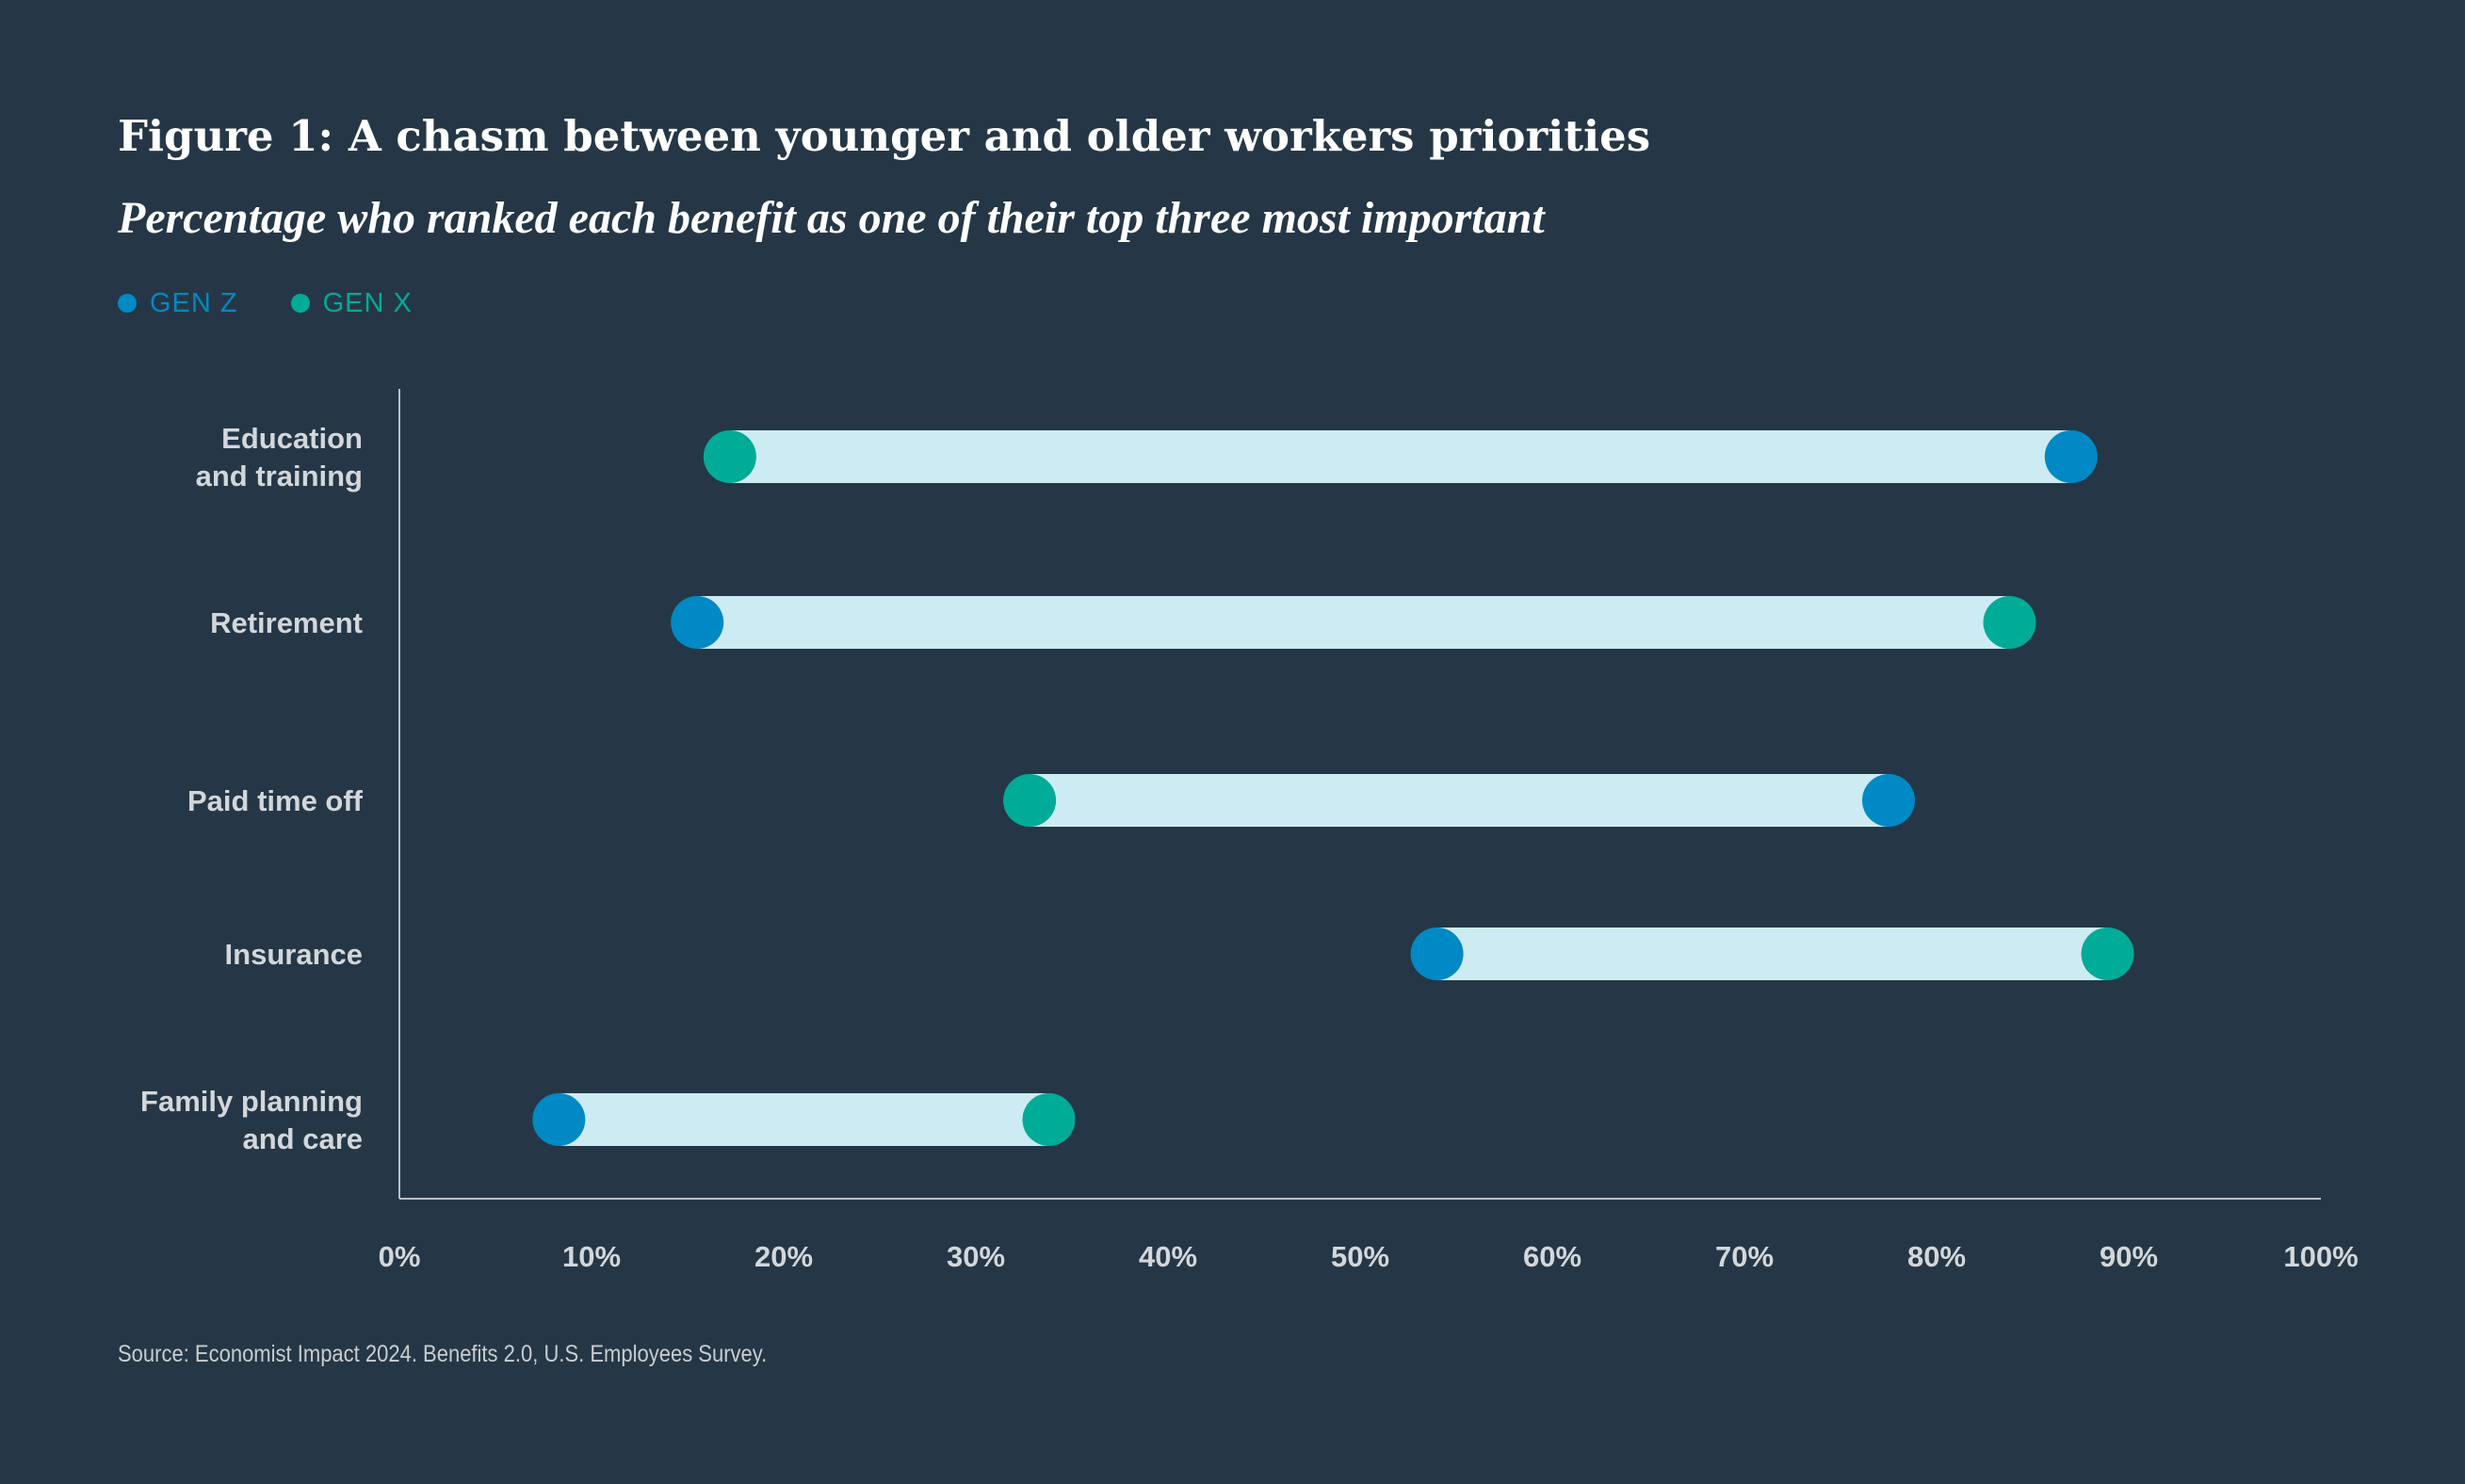  I want to click on x-tick-label-9: 90%, so click(2129, 1256).